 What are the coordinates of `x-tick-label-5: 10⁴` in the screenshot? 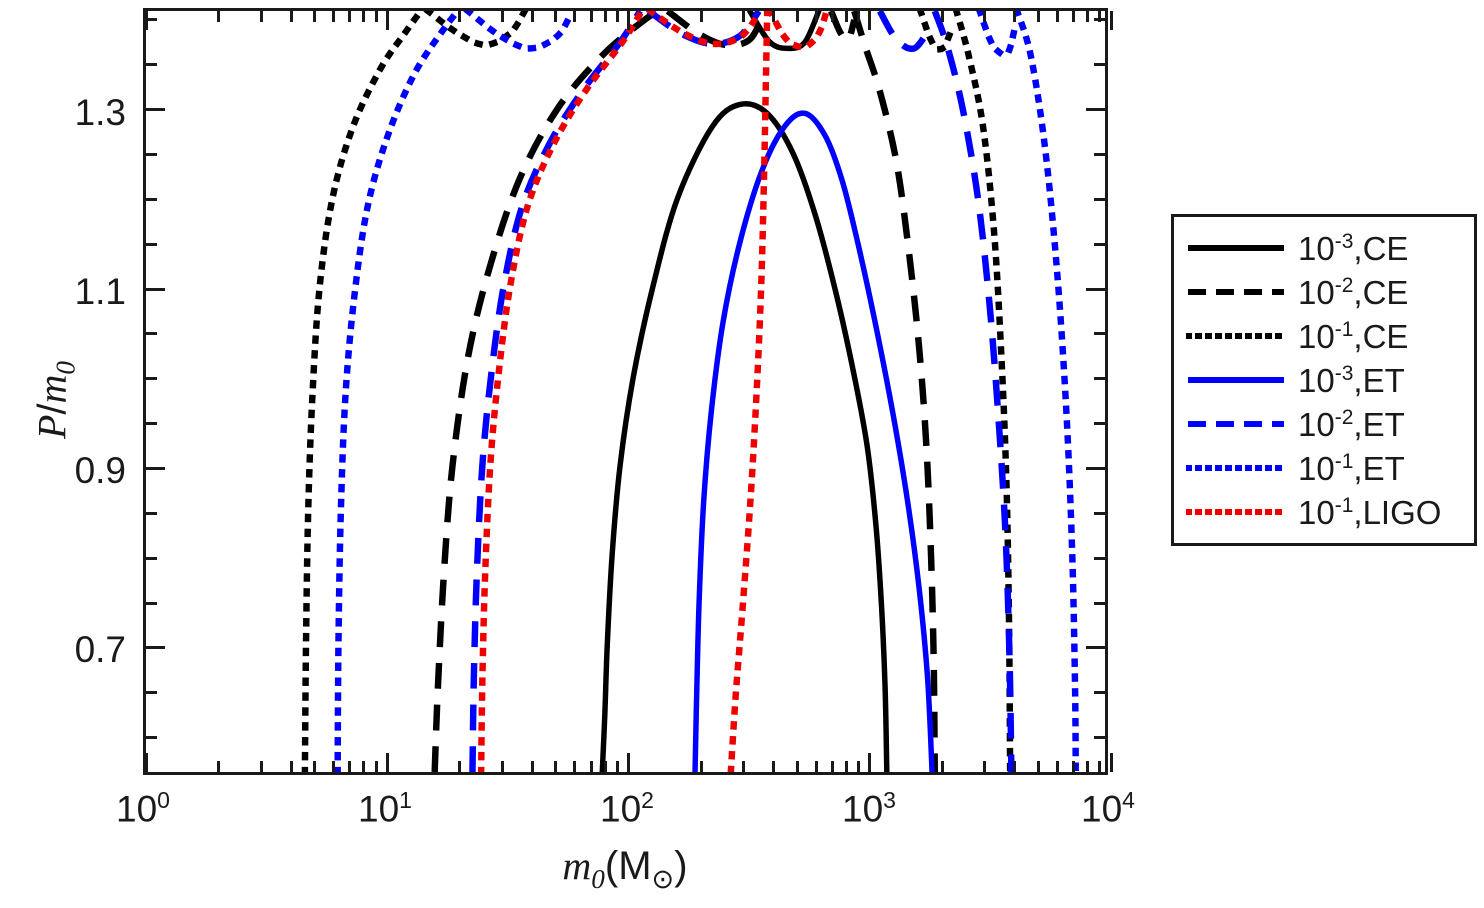 It's located at (1108, 808).